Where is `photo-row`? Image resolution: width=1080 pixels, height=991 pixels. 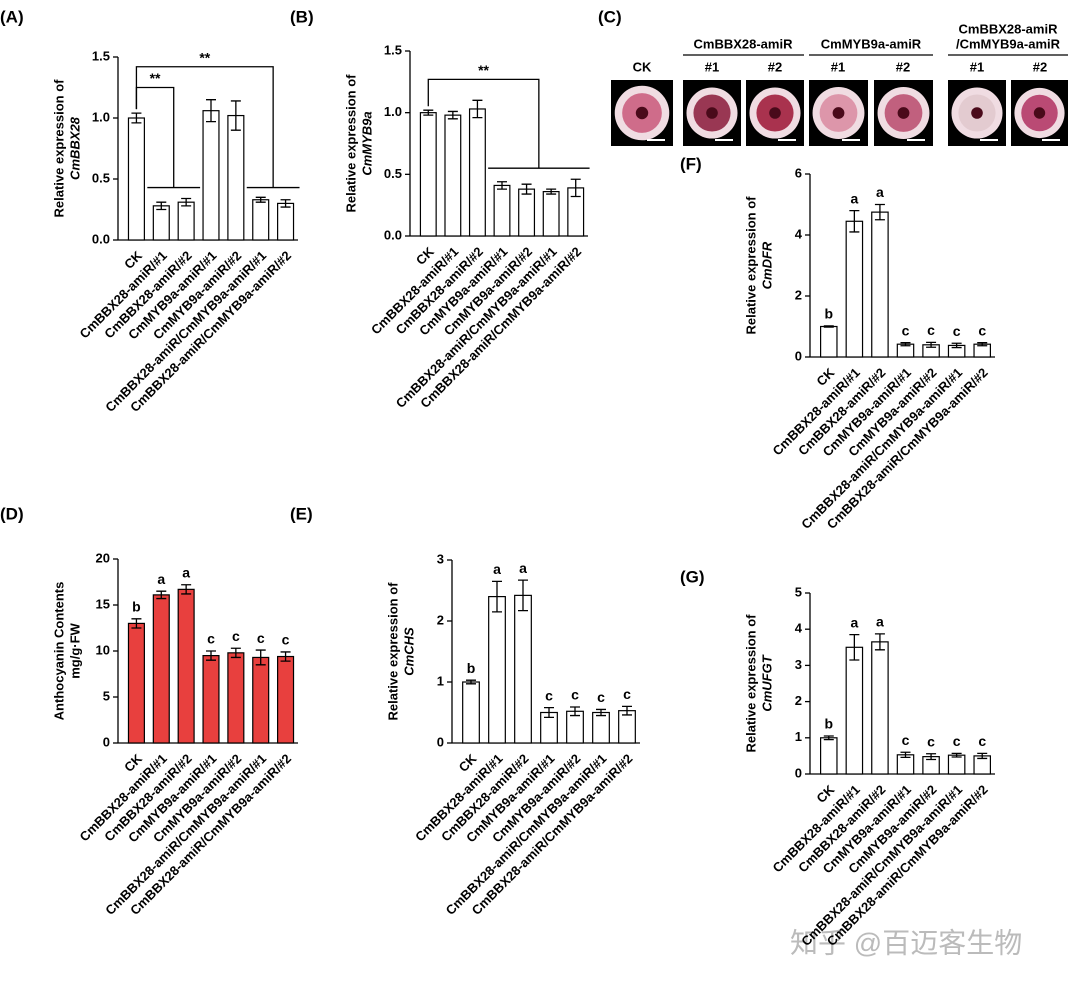
photo-row is located at coordinates (839, 113).